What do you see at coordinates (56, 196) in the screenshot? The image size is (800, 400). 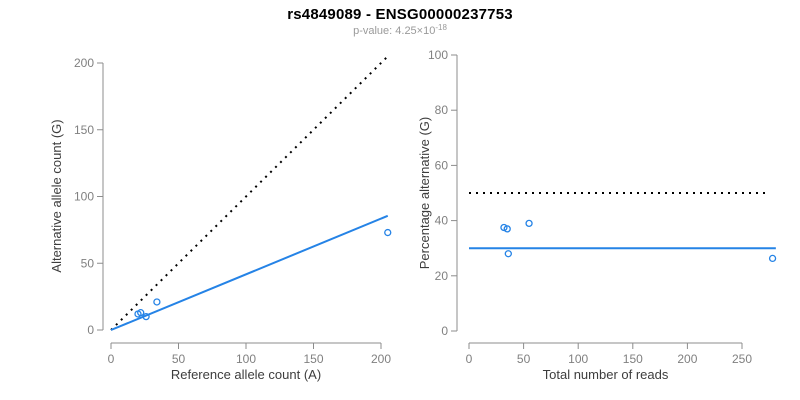 I see `left-y-axis-label: Alternative allele count (G)` at bounding box center [56, 196].